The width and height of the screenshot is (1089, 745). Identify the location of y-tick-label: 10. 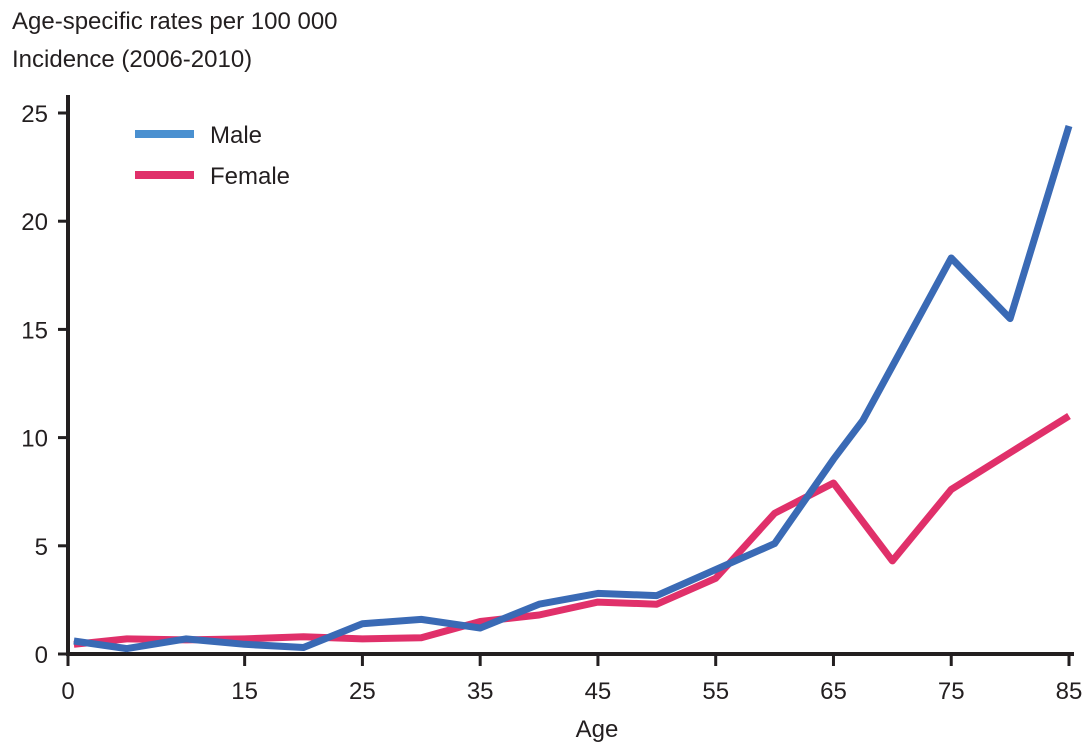
(34, 439).